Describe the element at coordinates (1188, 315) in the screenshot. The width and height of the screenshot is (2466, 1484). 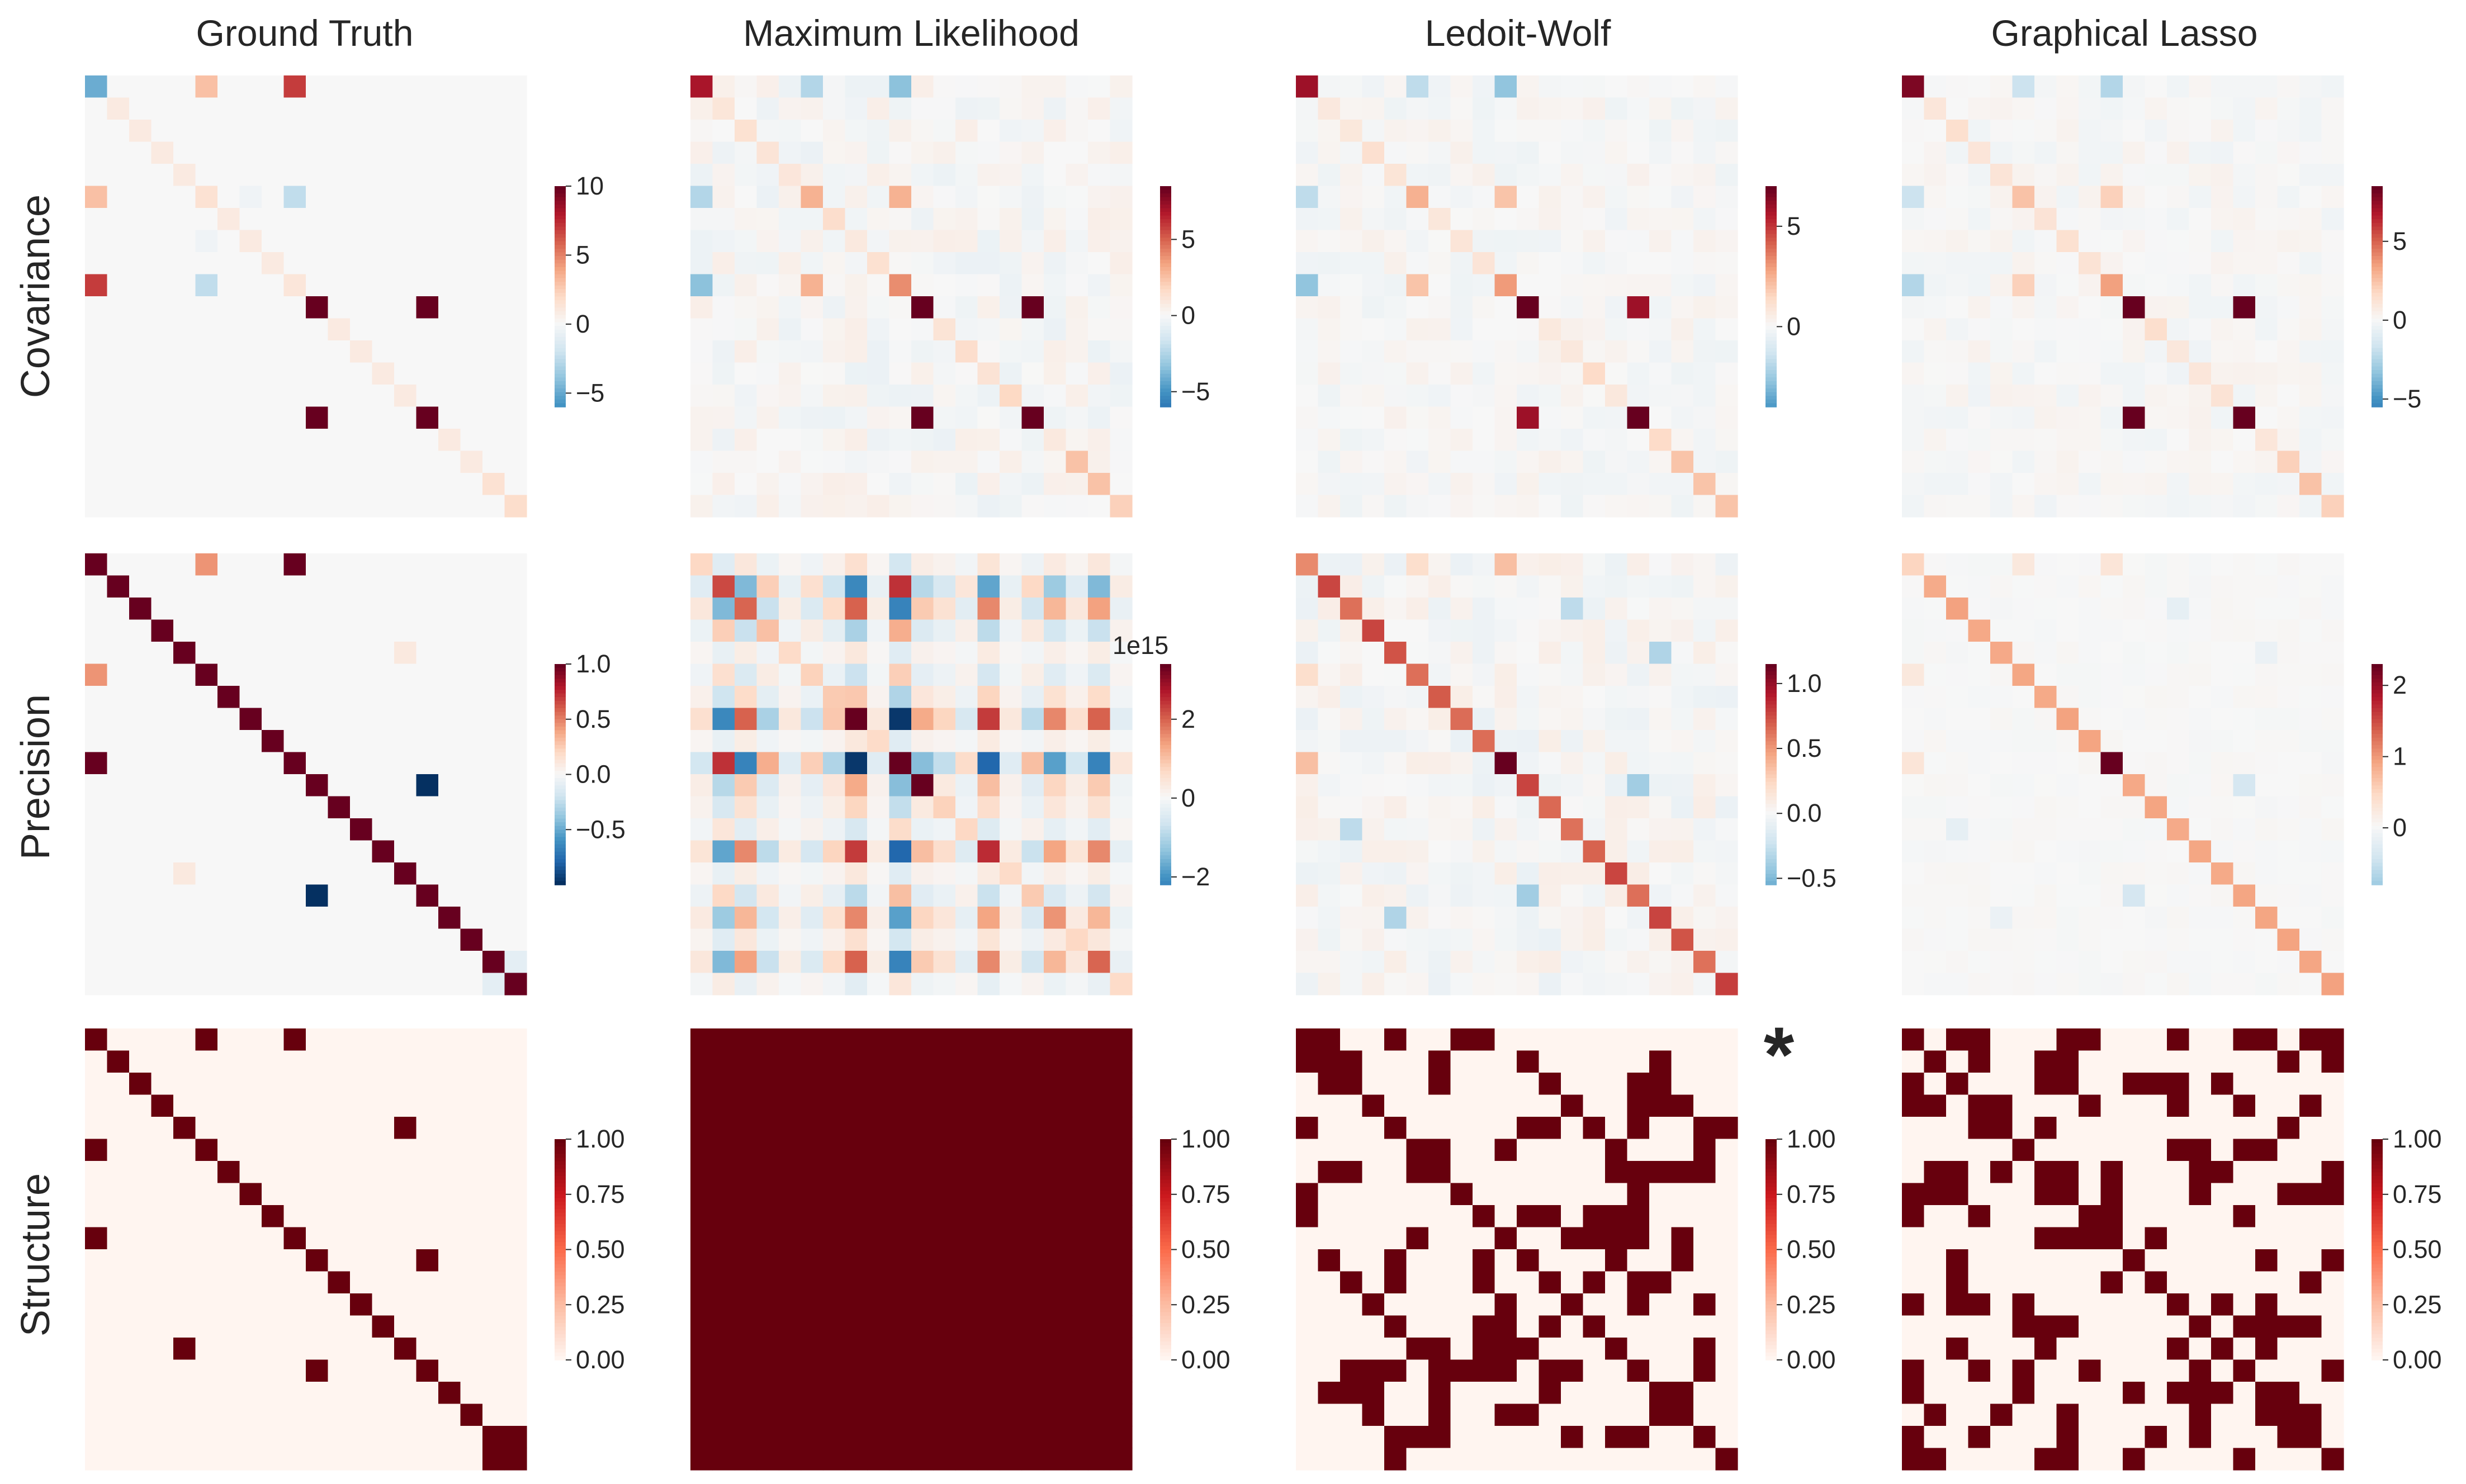
I see `colorbar-tick-label: 0` at that location.